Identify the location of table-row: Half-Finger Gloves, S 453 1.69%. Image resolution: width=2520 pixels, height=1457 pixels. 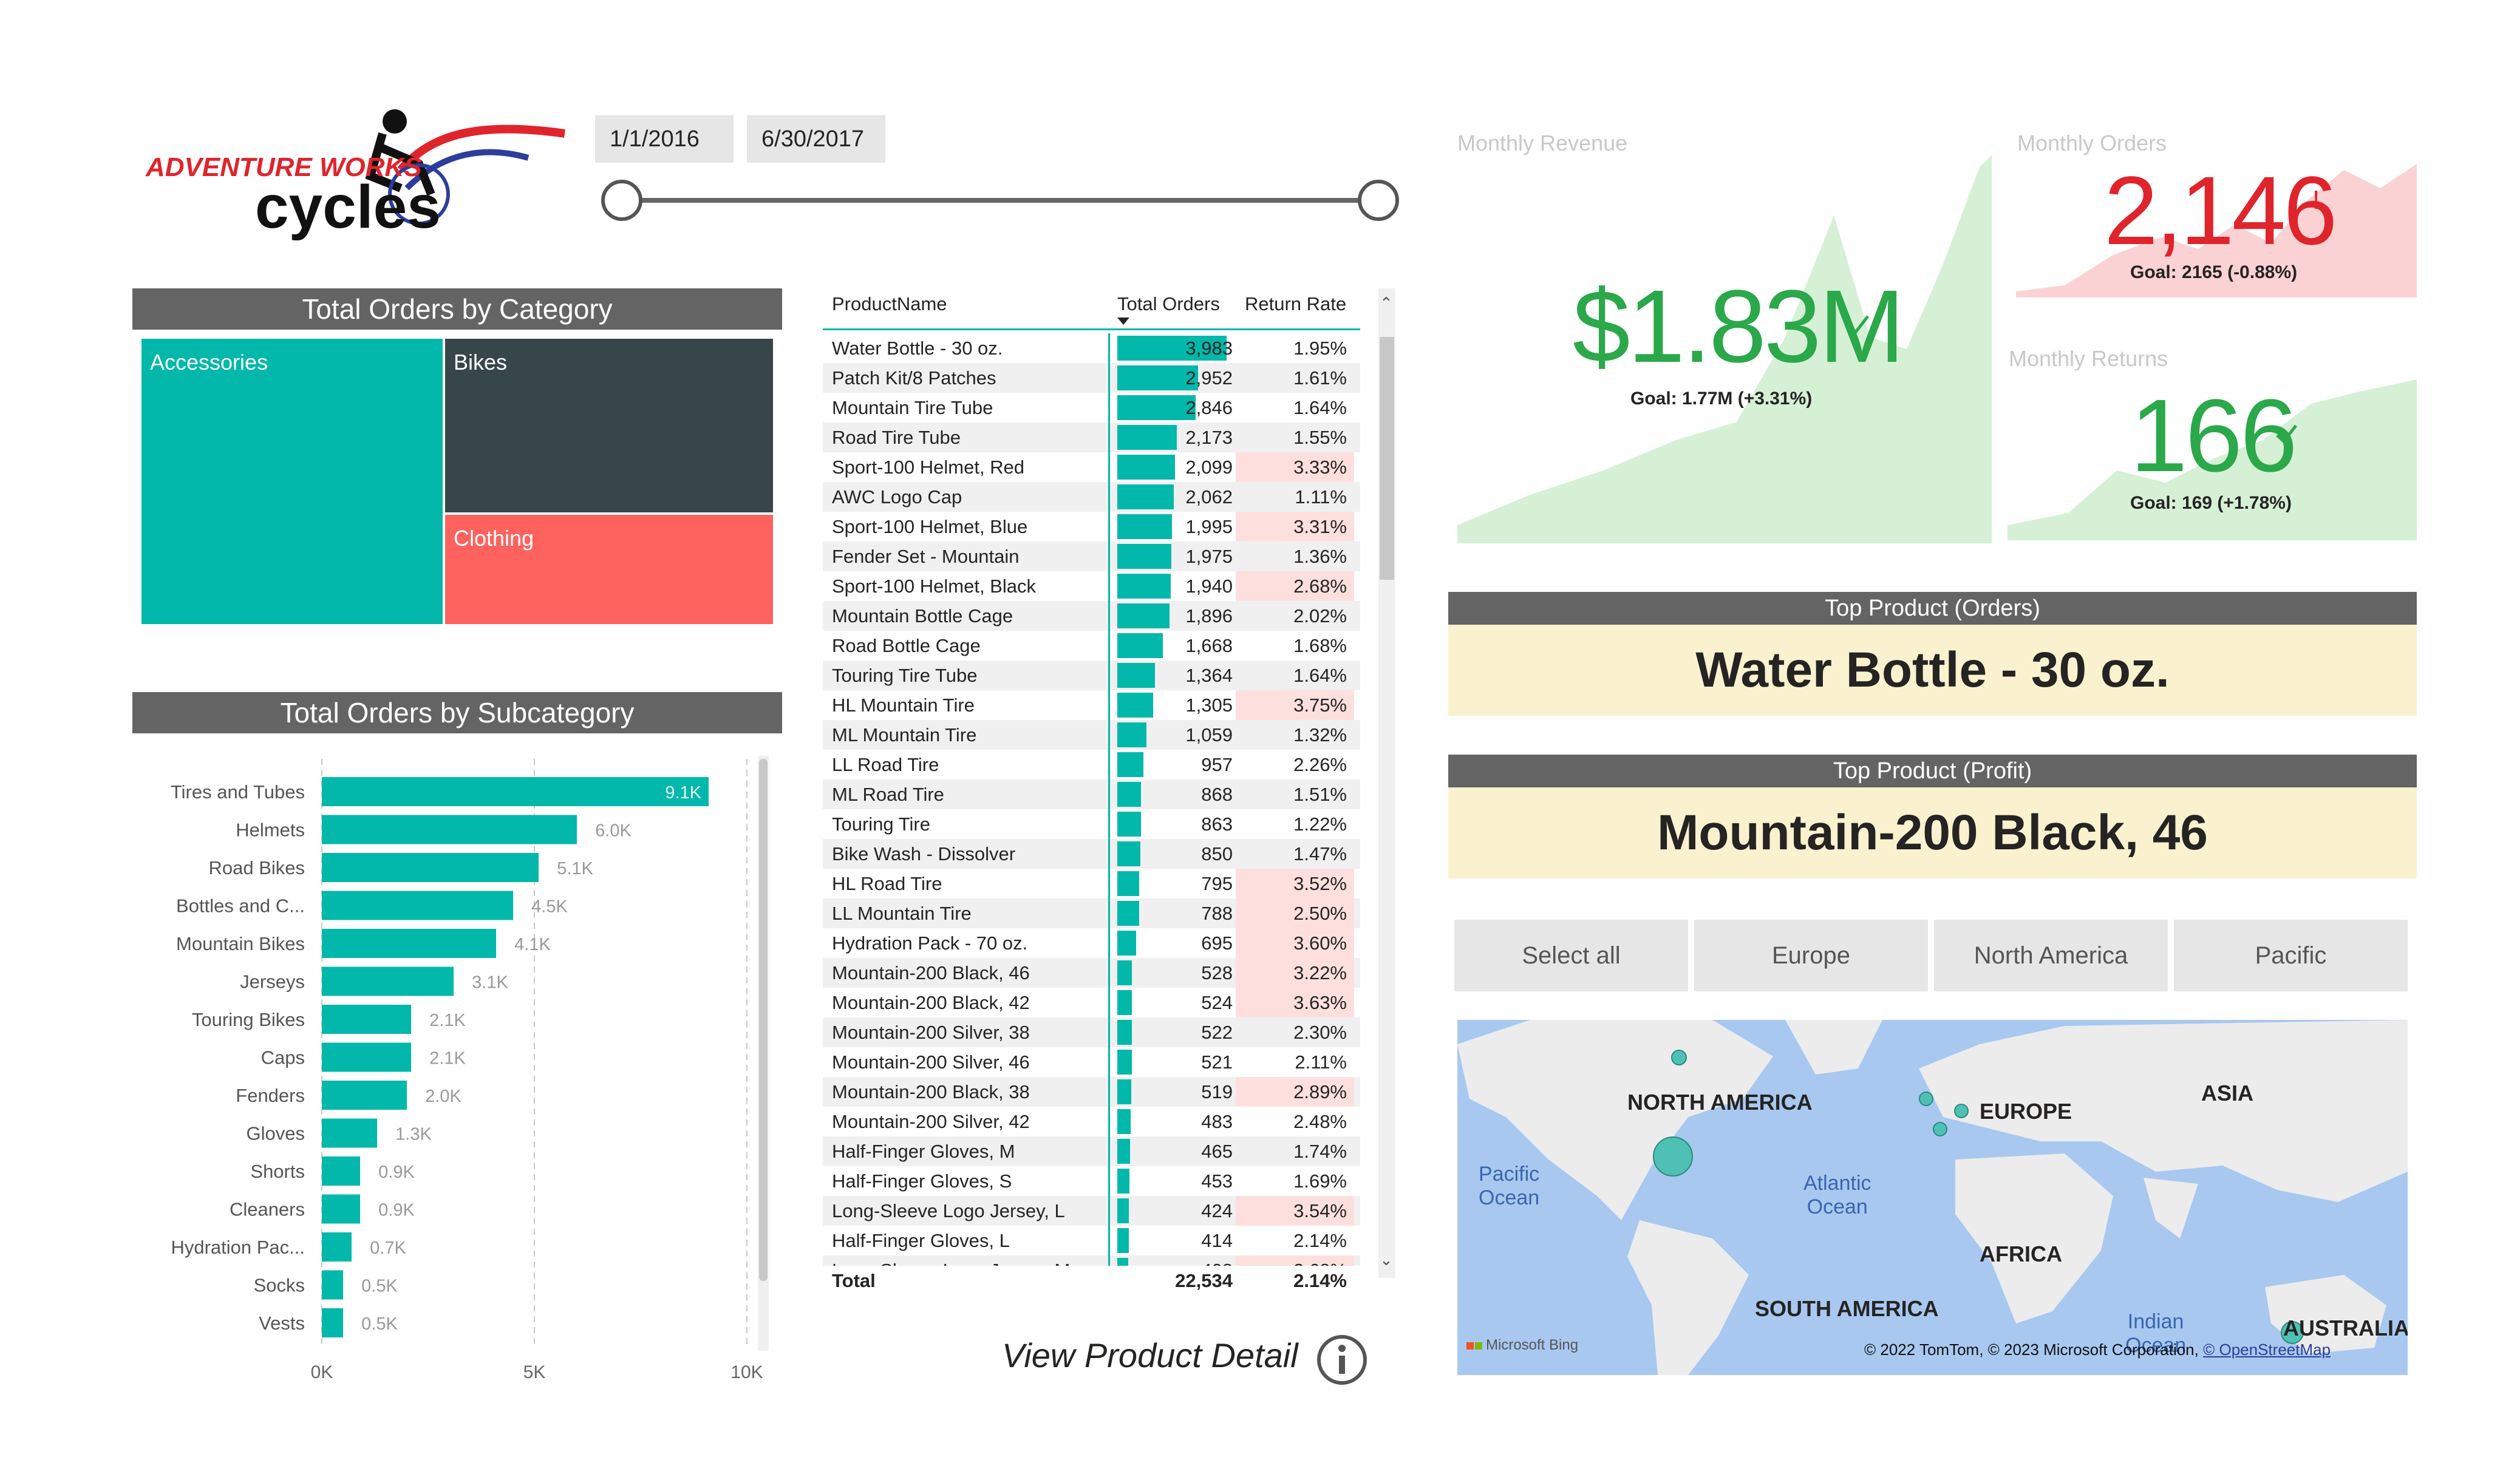
(1091, 1181).